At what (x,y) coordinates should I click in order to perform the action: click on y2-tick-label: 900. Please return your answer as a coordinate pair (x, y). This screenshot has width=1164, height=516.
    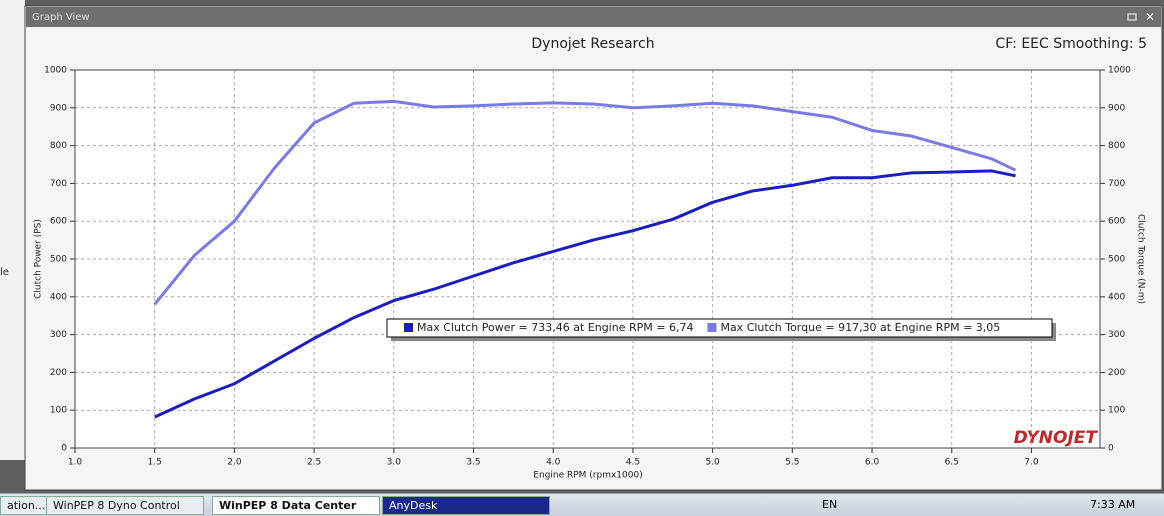
    Looking at the image, I should click on (1116, 108).